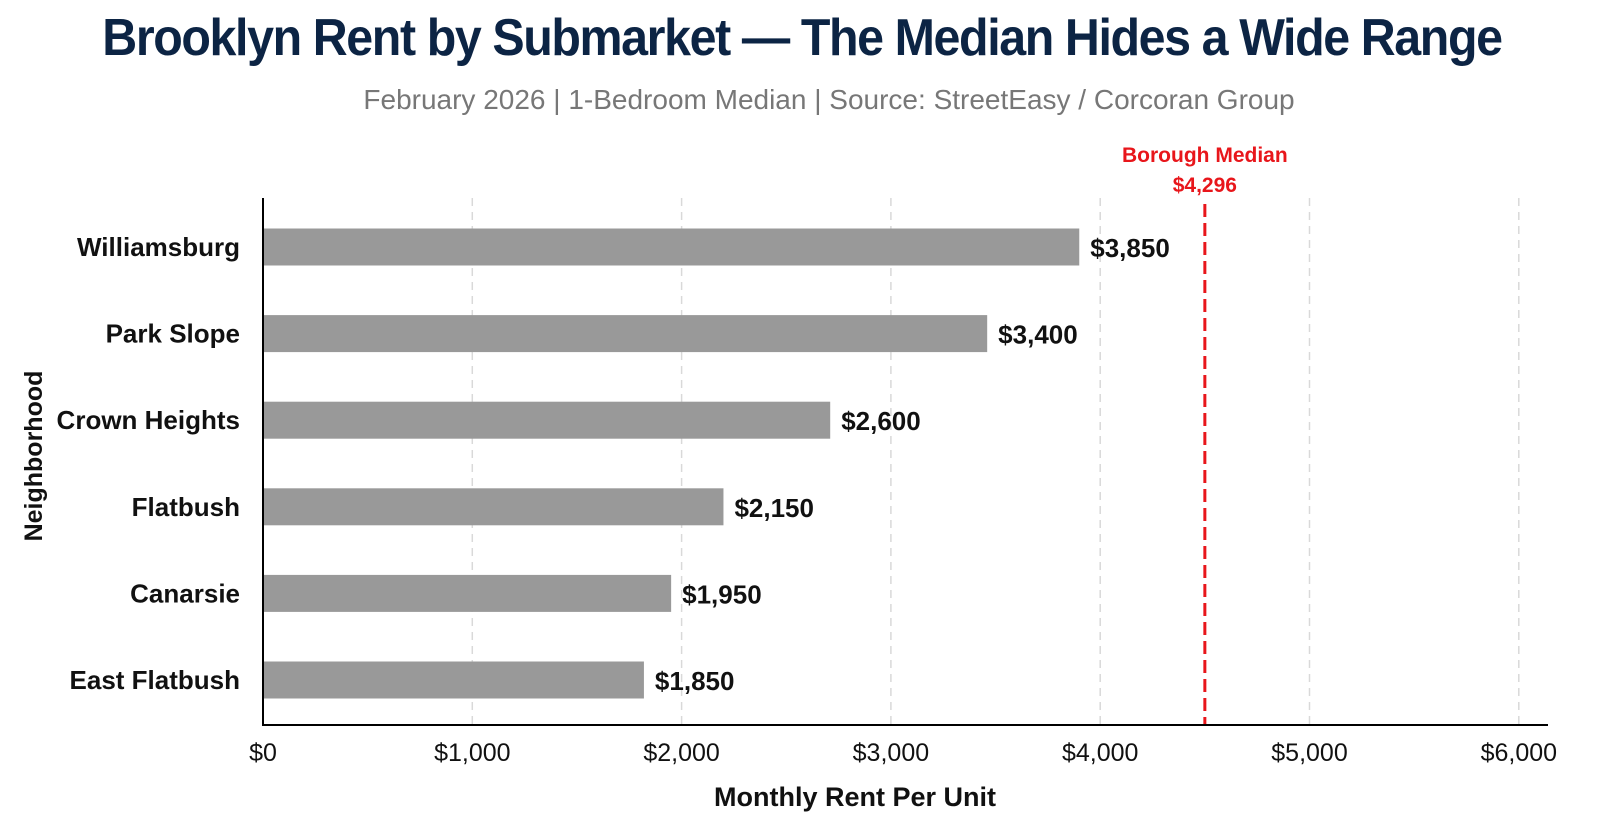 Image resolution: width=1600 pixels, height=840 pixels. What do you see at coordinates (1205, 185) in the screenshot?
I see `reference-line-value: $4,296` at bounding box center [1205, 185].